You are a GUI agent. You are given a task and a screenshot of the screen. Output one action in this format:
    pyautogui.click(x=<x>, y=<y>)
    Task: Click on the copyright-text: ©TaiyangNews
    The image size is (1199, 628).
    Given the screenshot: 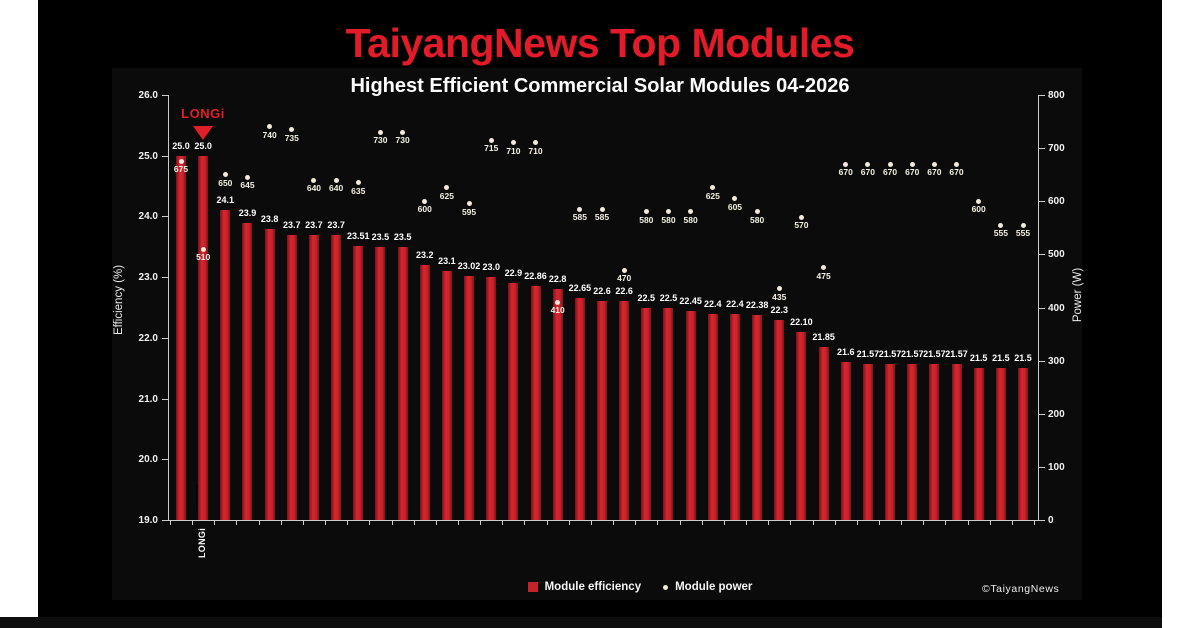 What is the action you would take?
    pyautogui.click(x=1021, y=589)
    